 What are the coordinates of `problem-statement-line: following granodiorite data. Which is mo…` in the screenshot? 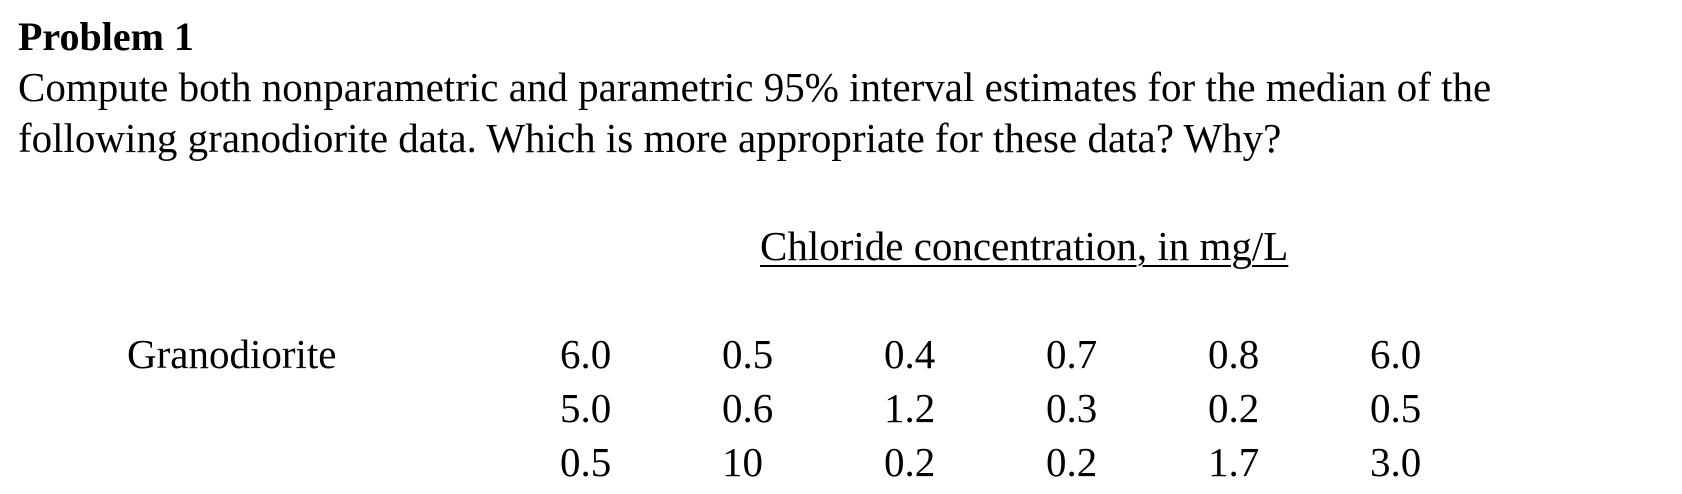 It's located at (650, 138).